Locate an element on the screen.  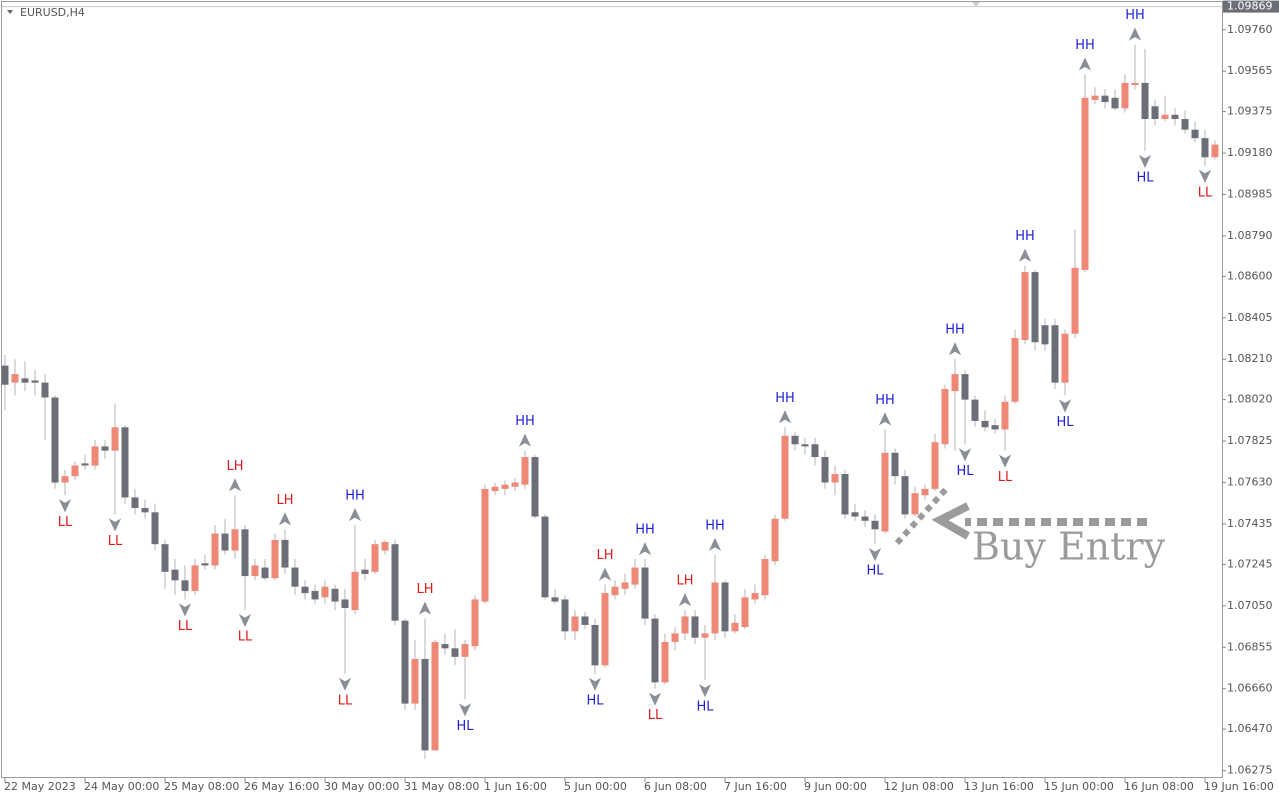
x-tick-label: 24 May 00:00 is located at coordinates (121, 786).